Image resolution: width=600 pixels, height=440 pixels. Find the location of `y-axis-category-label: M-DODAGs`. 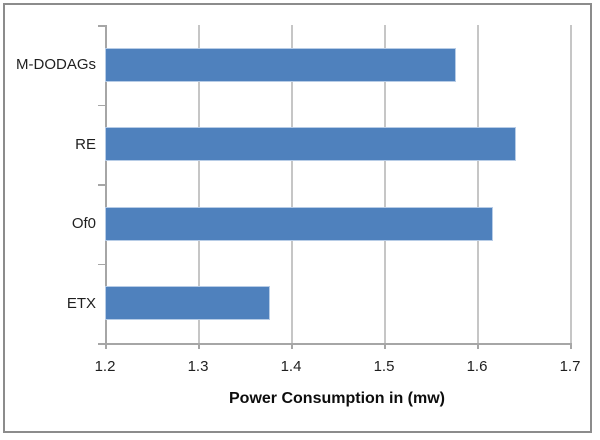

y-axis-category-label: M-DODAGs is located at coordinates (56, 65).